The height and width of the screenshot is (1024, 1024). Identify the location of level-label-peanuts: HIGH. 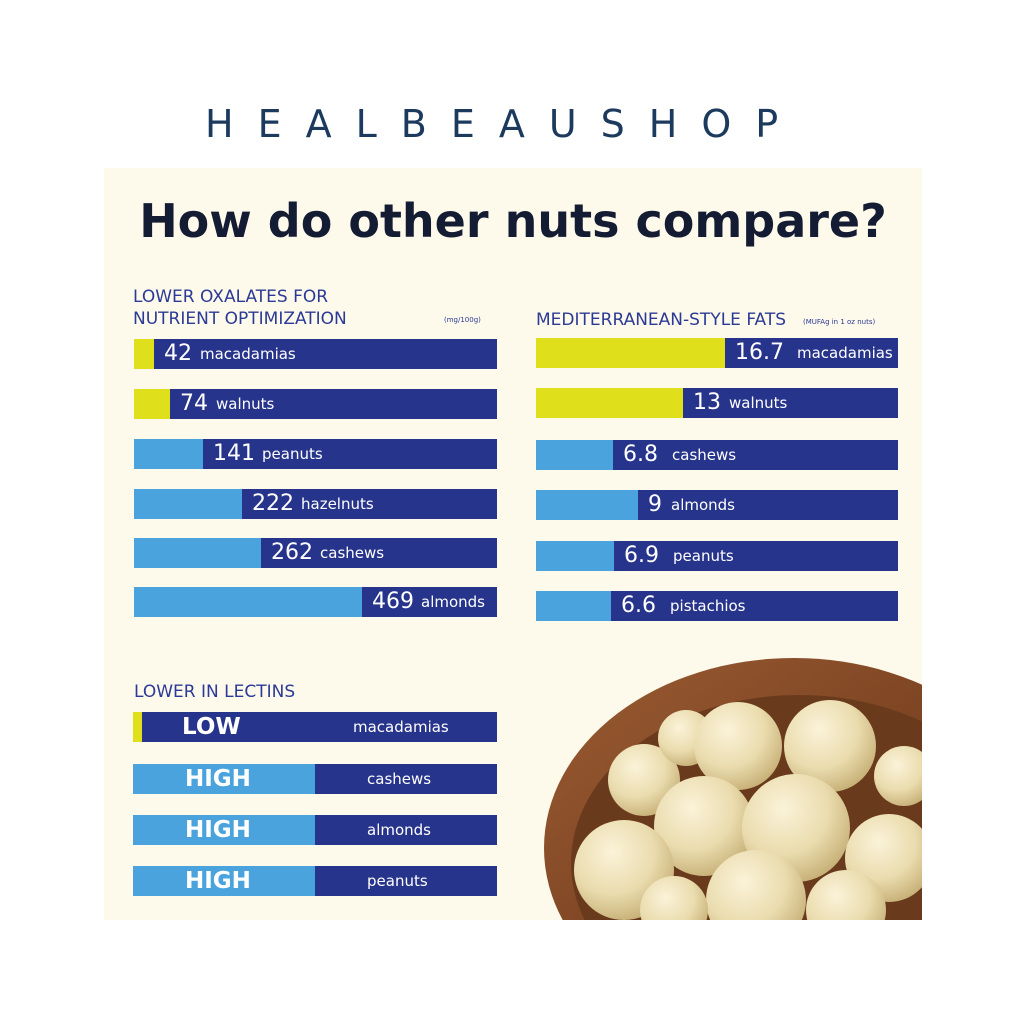
(218, 881).